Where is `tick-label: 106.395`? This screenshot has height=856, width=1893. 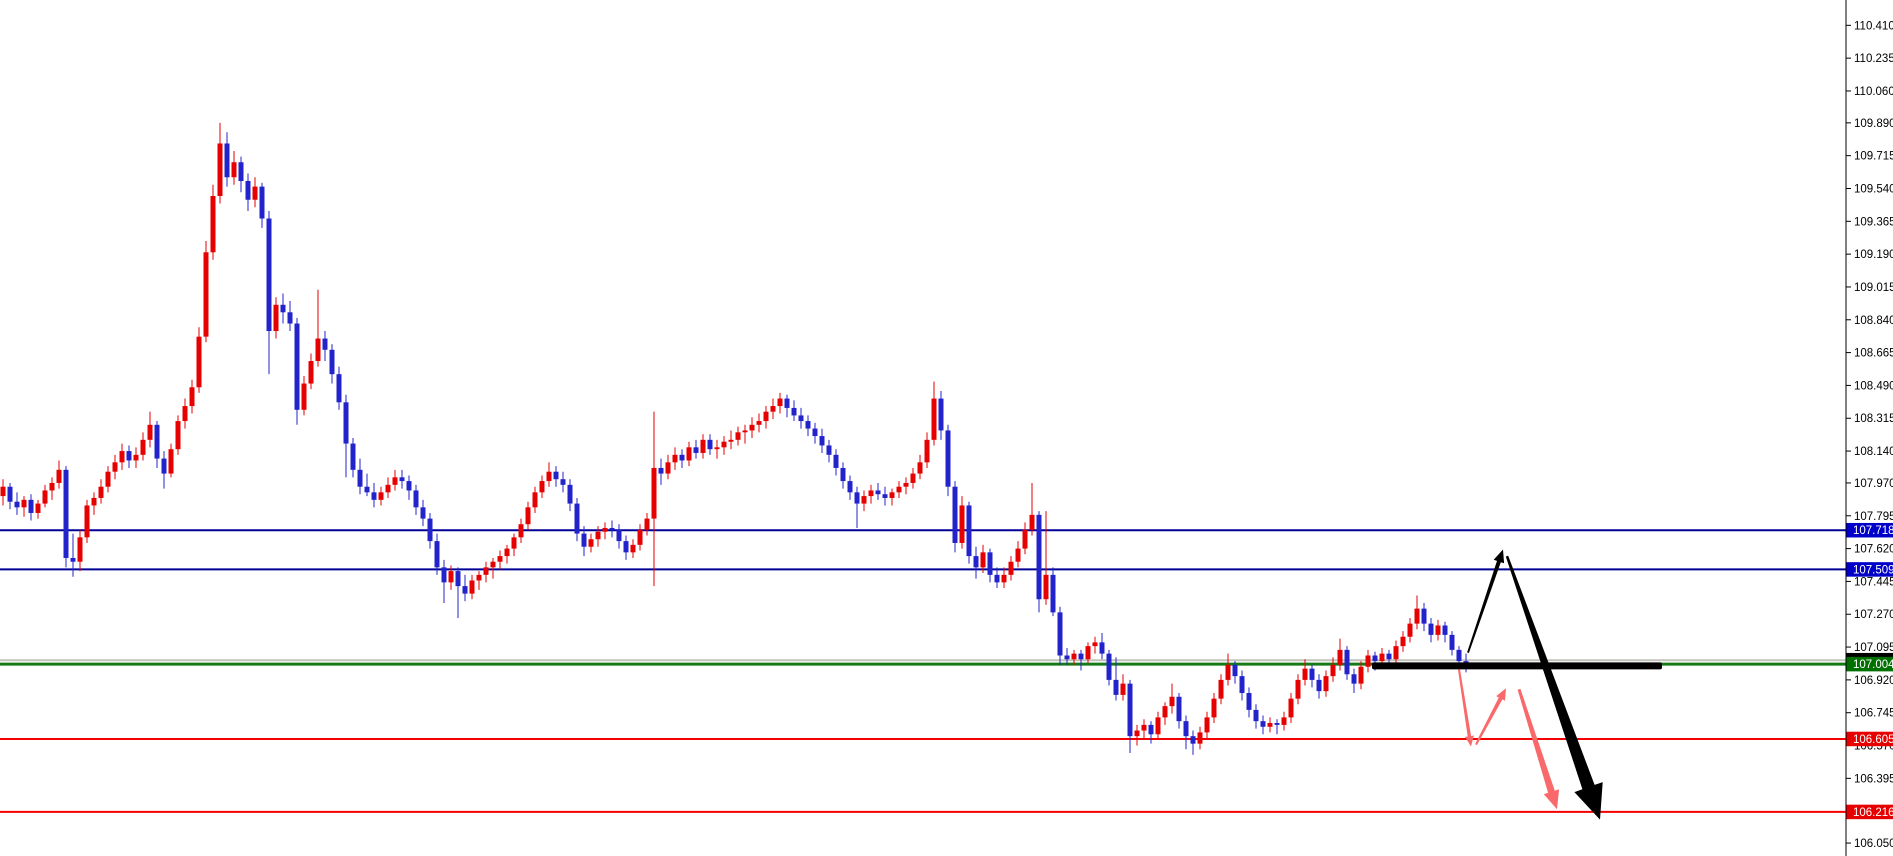 tick-label: 106.395 is located at coordinates (1873, 779).